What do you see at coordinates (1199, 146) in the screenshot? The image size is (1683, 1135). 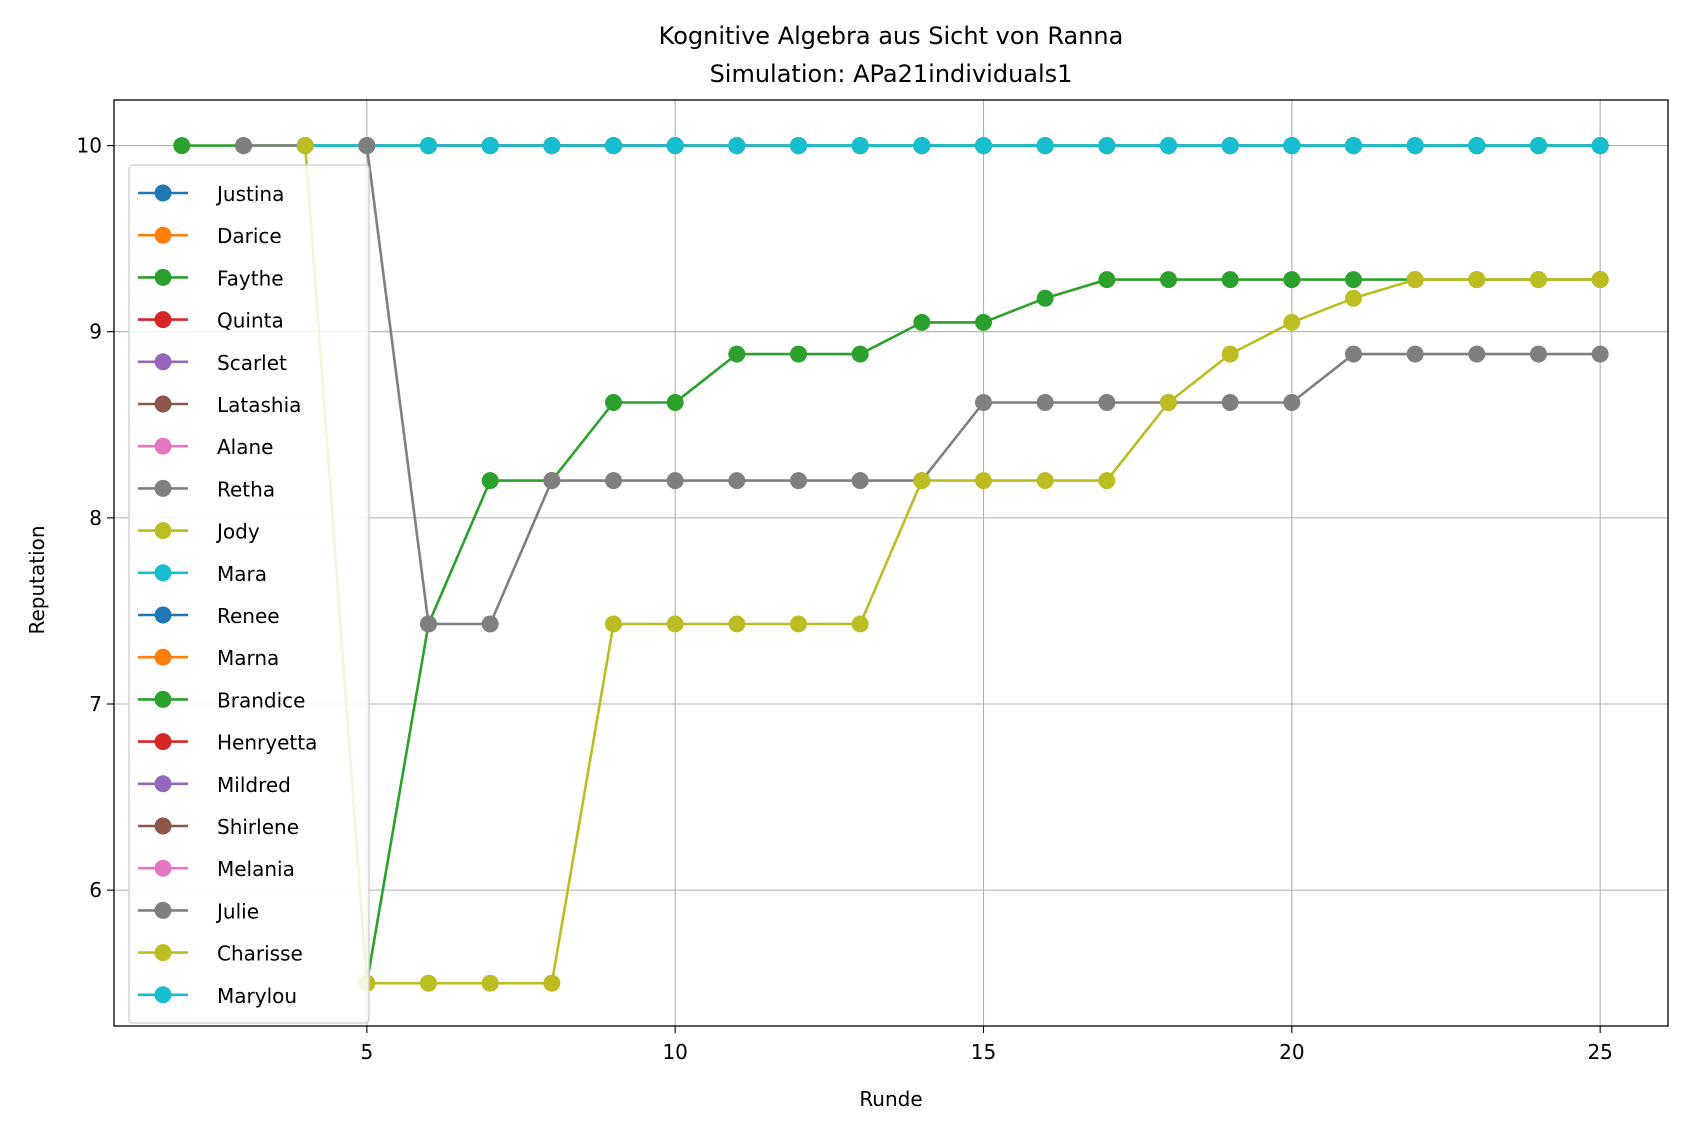 I see `series-marylou` at bounding box center [1199, 146].